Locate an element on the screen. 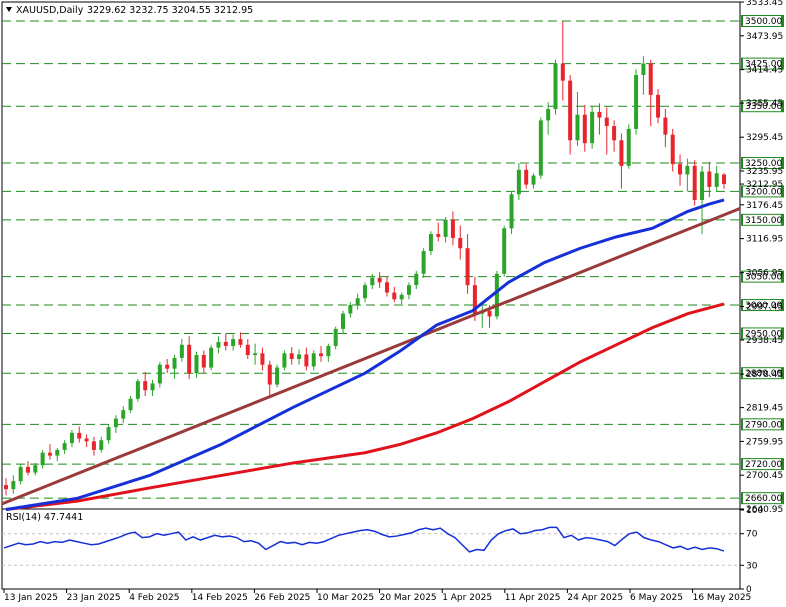  rsi-tick-label: 100 is located at coordinates (754, 511).